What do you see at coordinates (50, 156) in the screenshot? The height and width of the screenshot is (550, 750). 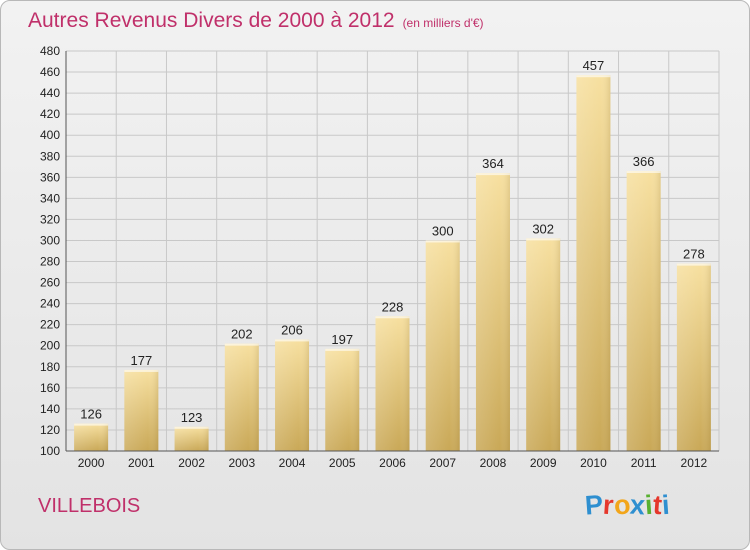 I see `y-tick-label: 380` at bounding box center [50, 156].